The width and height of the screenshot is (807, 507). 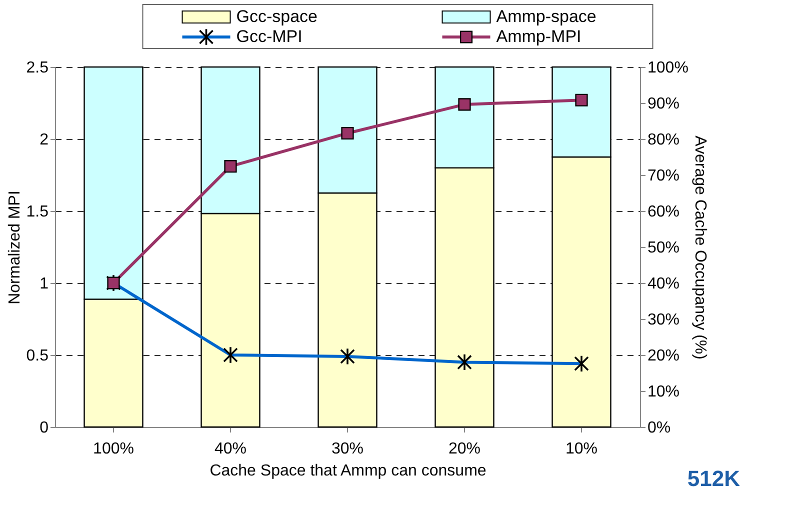 What do you see at coordinates (37, 356) in the screenshot?
I see `y-tick-label: 0.5` at bounding box center [37, 356].